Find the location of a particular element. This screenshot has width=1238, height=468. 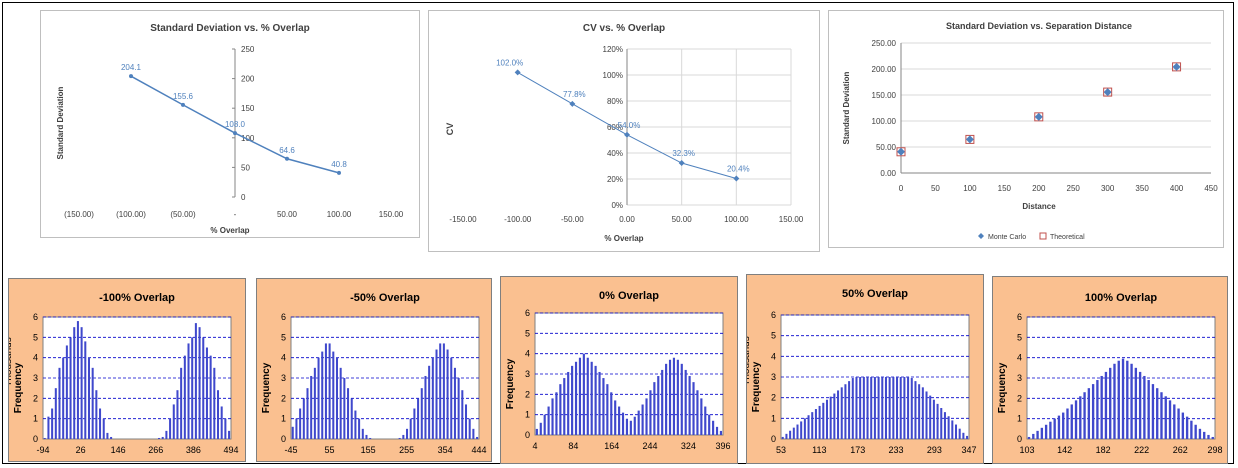

y-tick-label: 250.00 is located at coordinates (884, 43).